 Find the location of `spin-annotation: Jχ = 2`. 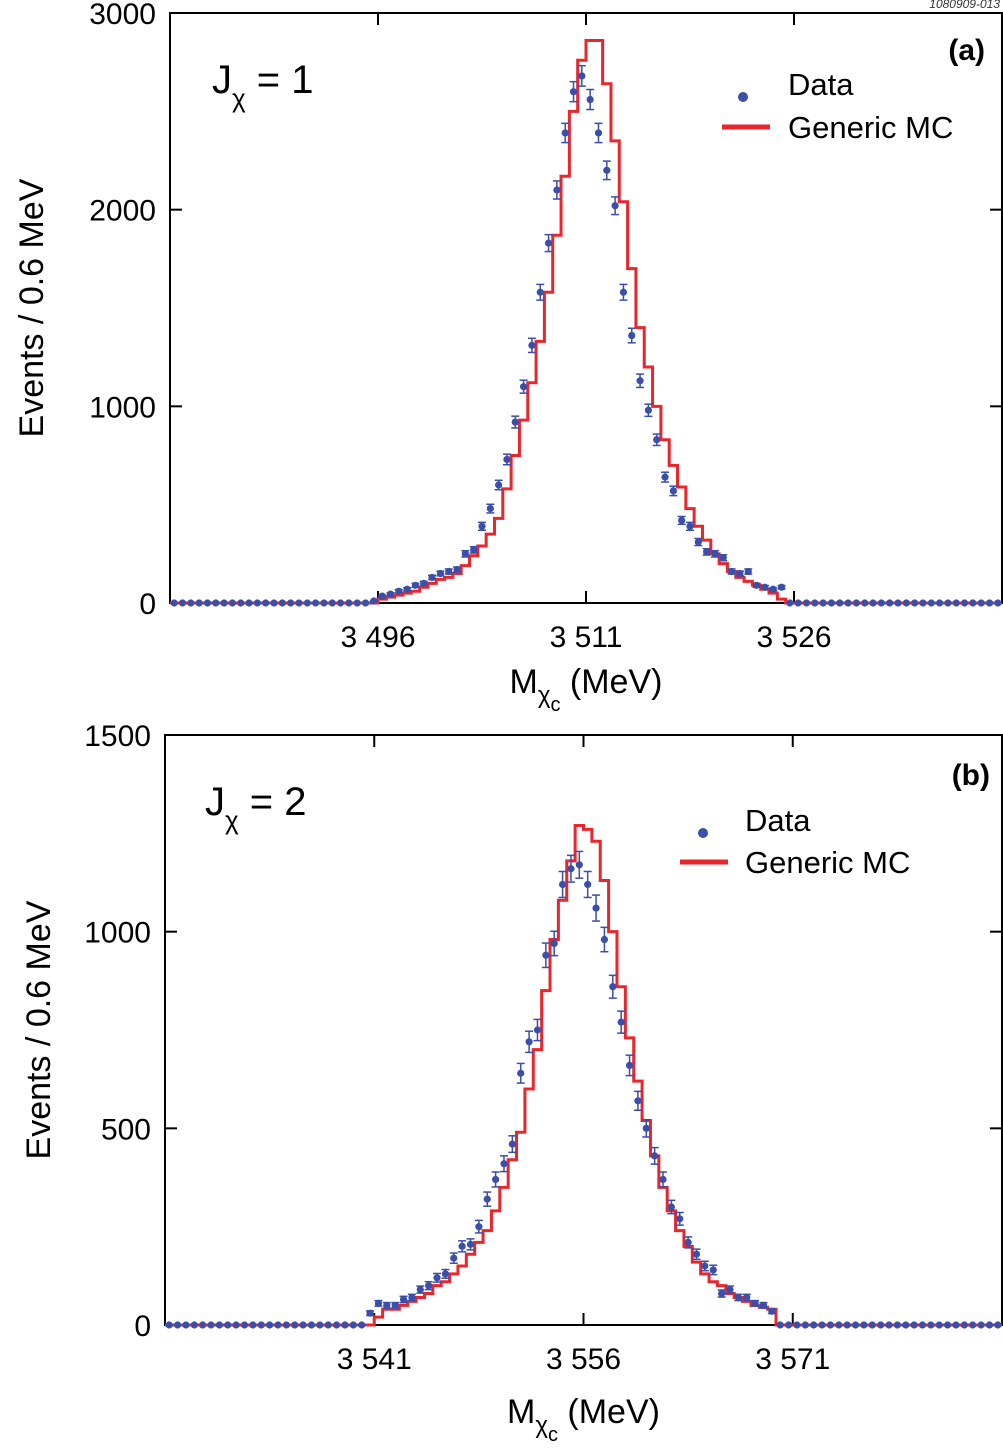

spin-annotation: Jχ = 2 is located at coordinates (256, 807).